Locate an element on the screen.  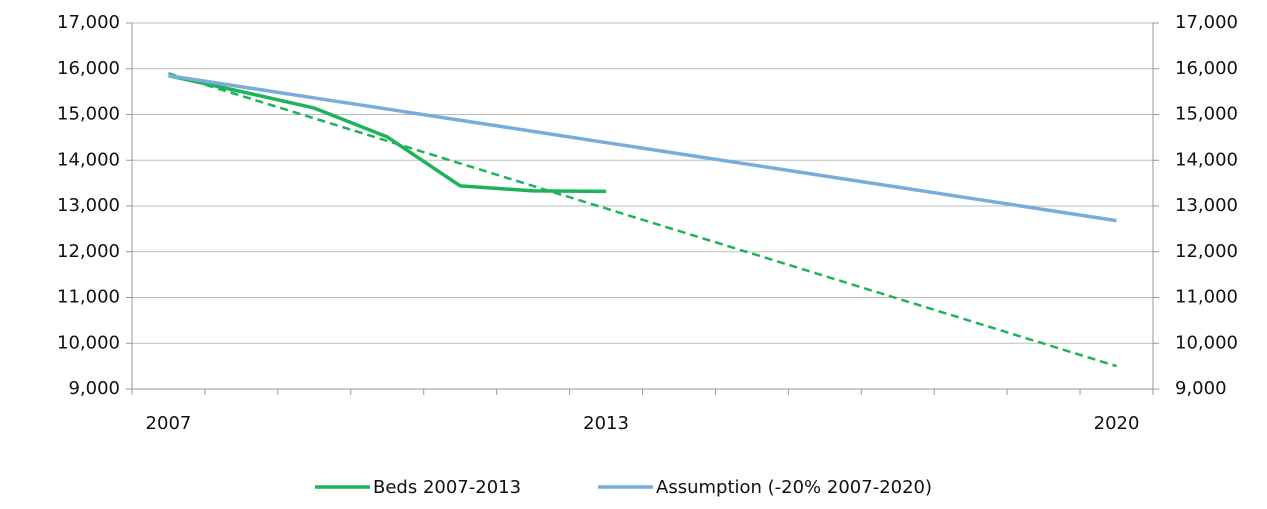
y2-tick-label: 11,000 is located at coordinates (1206, 297).